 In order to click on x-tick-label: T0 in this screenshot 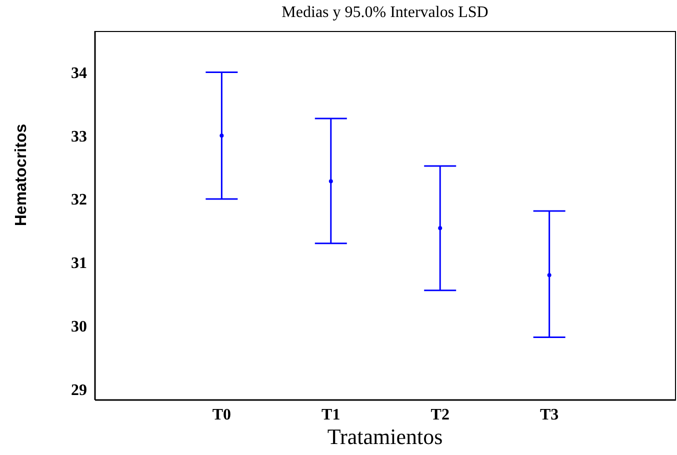, I will do `click(222, 415)`.